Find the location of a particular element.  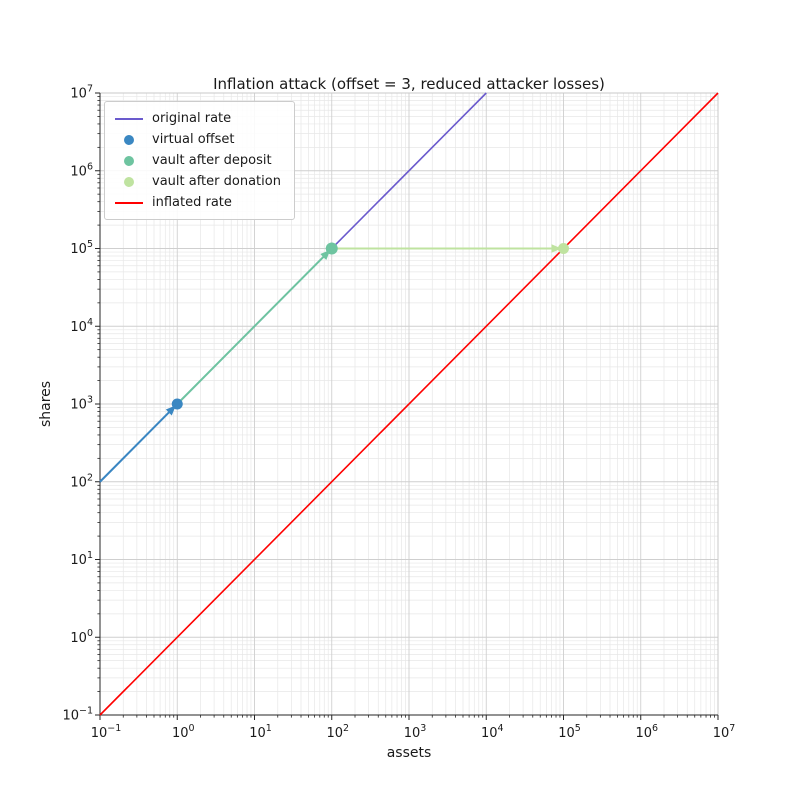

x-tick-label: 10⁴ is located at coordinates (492, 732).